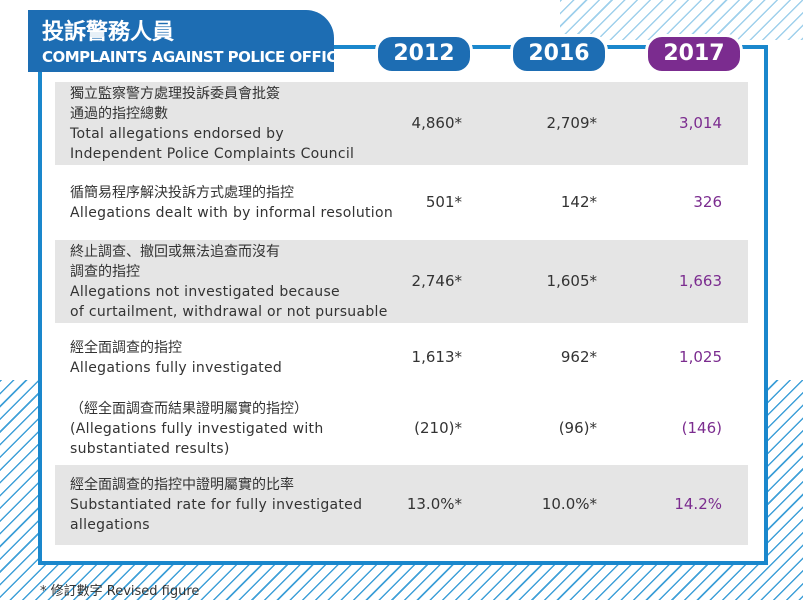 This screenshot has width=803, height=600. Describe the element at coordinates (578, 201) in the screenshot. I see `cell: 142*` at that location.